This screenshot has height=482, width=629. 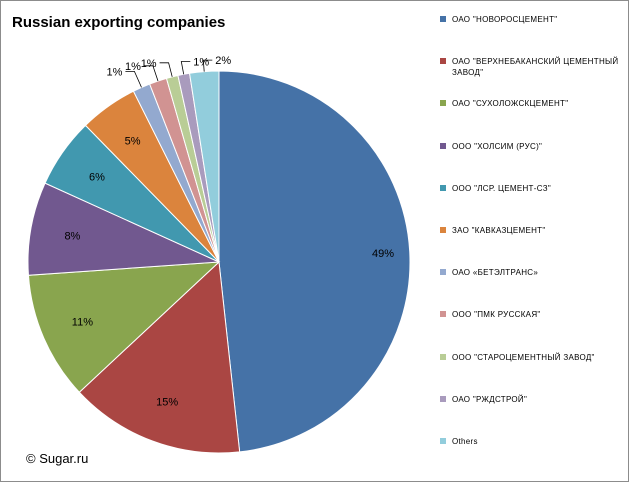 What do you see at coordinates (119, 22) in the screenshot?
I see `chart-title: Russian exporting companies` at bounding box center [119, 22].